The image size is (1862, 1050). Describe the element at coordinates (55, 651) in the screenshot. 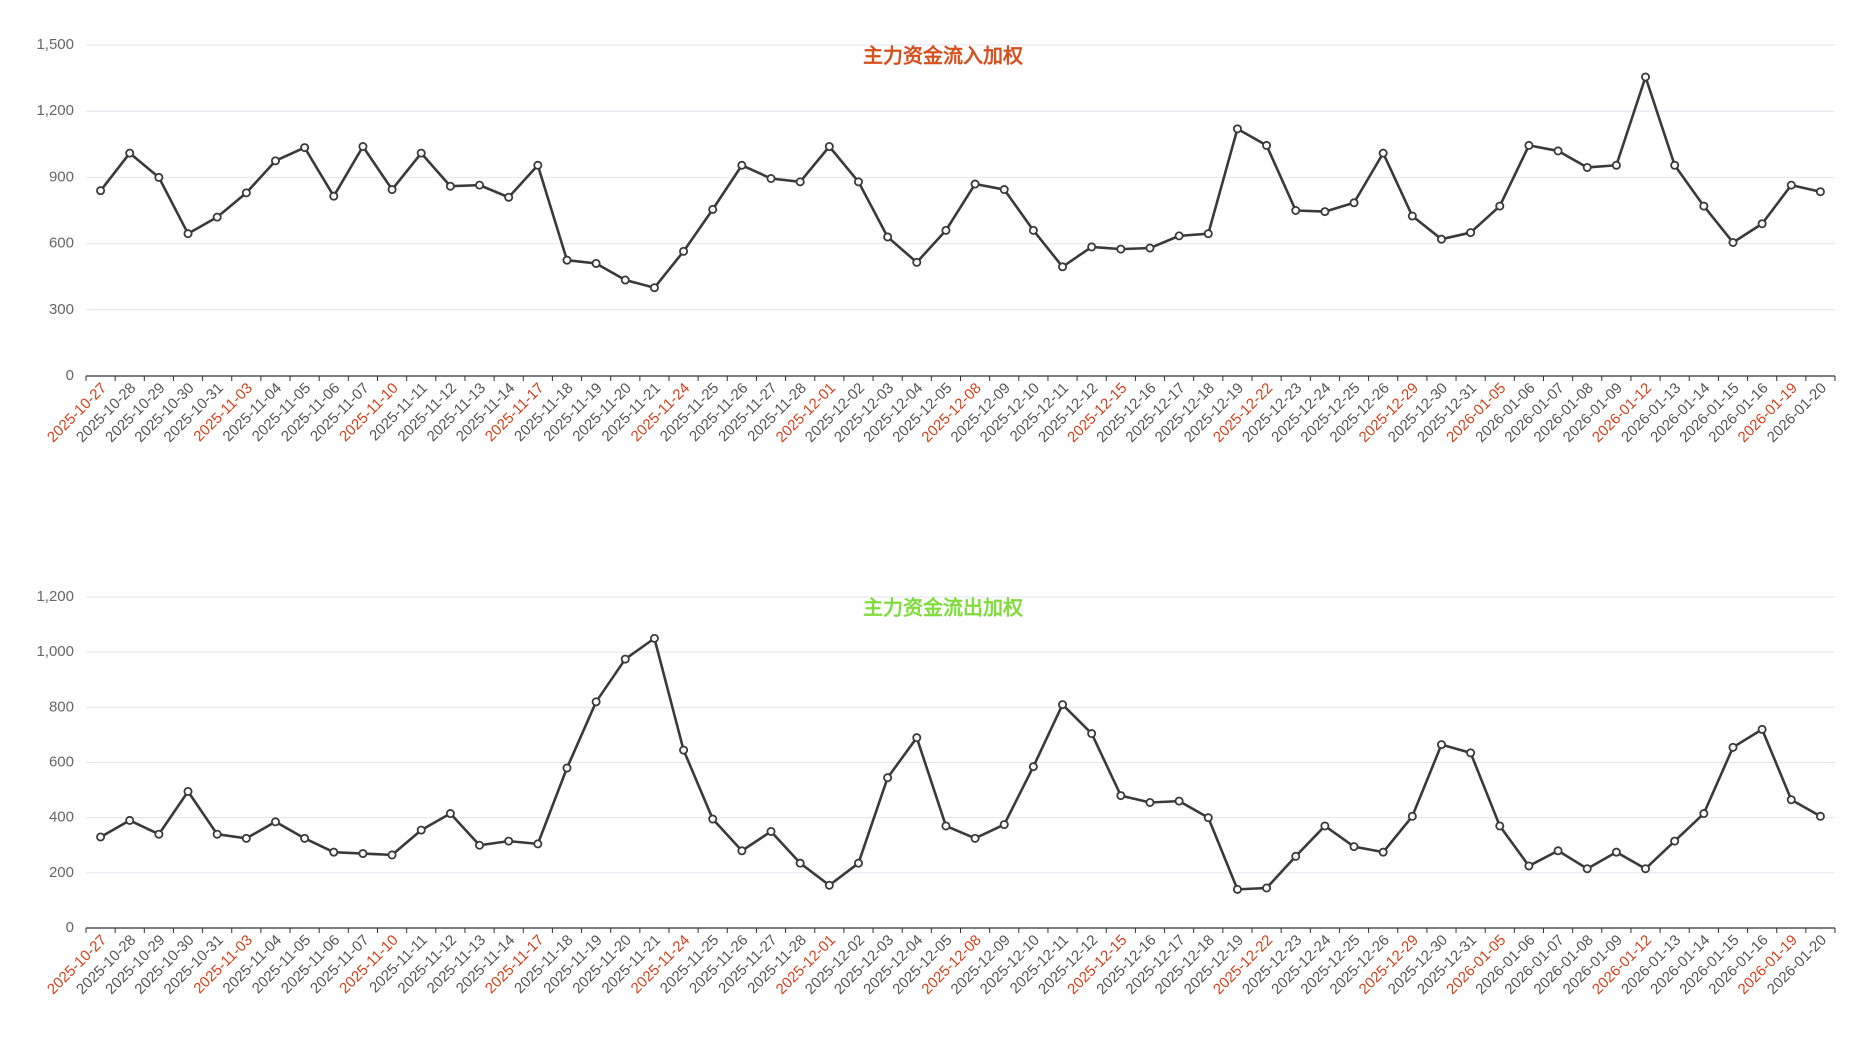

I see `y-tick-label: 1,000` at that location.